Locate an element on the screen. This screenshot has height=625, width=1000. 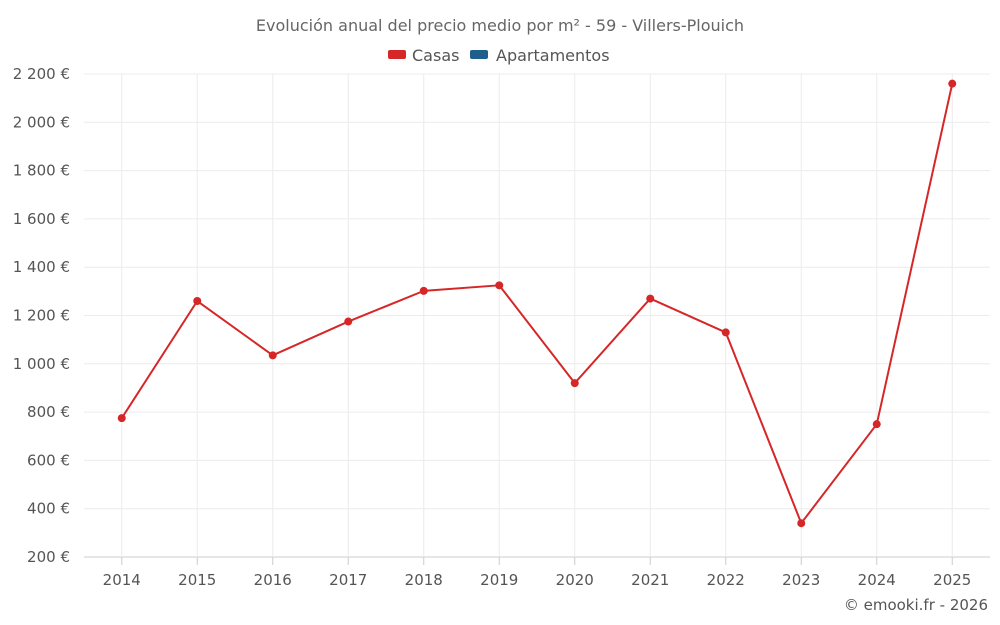
data-point-casas-2014 is located at coordinates (121, 418).